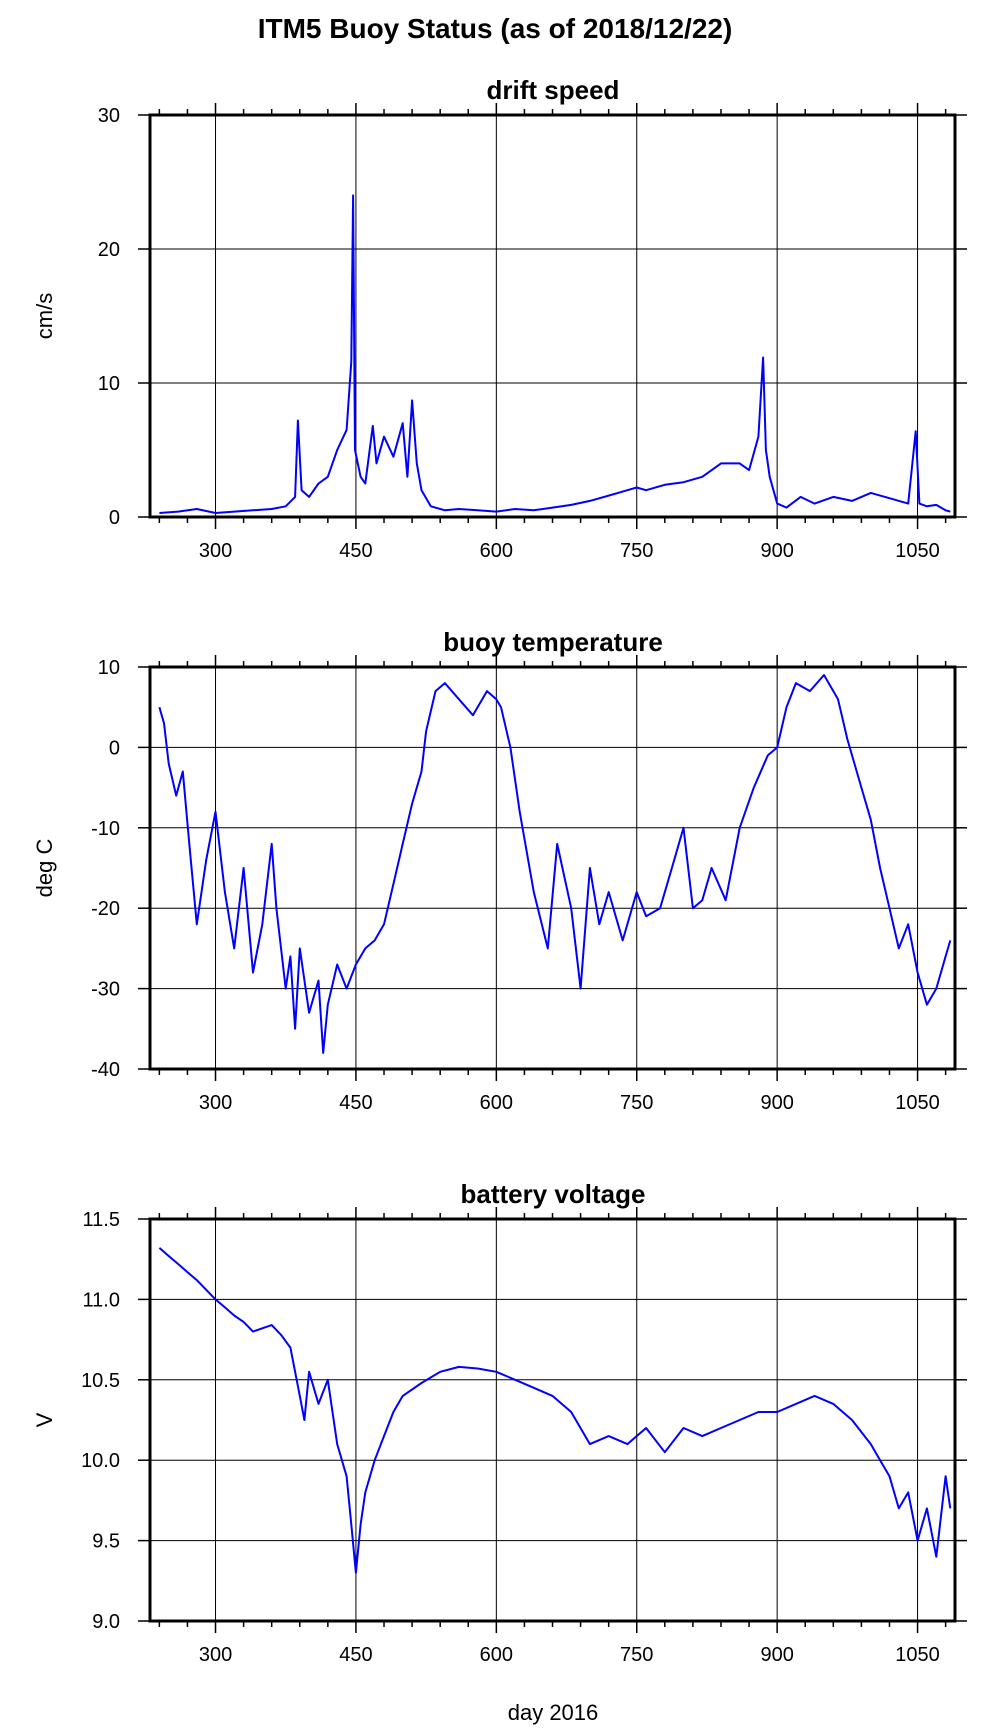 Image resolution: width=1000 pixels, height=1735 pixels. I want to click on drift-speed-title: drift speed, so click(553, 90).